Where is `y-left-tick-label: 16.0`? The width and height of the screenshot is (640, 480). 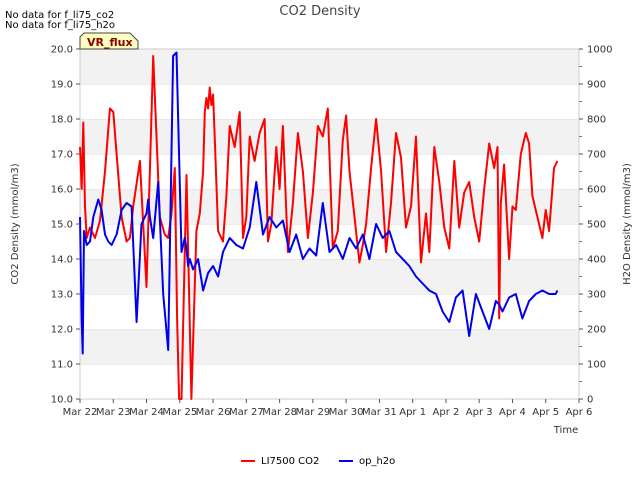
y-left-tick-label: 16.0 is located at coordinates (62, 190).